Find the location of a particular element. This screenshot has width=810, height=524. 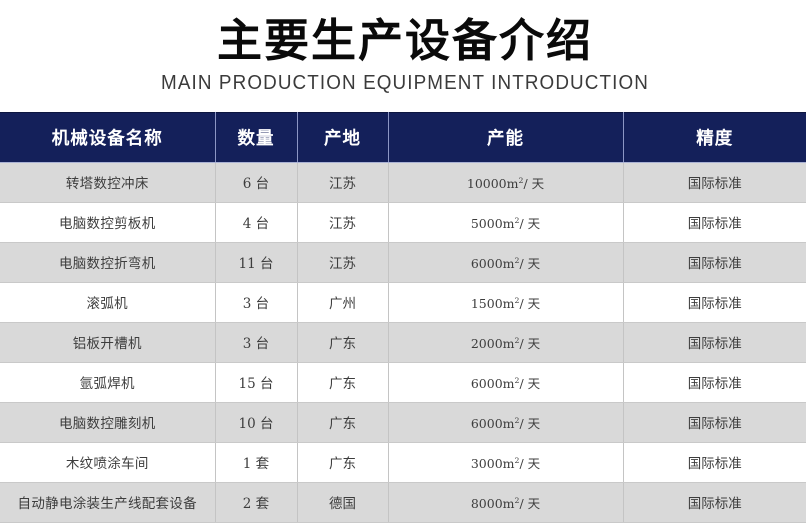

column-header-quantity: 数量 is located at coordinates (256, 137).